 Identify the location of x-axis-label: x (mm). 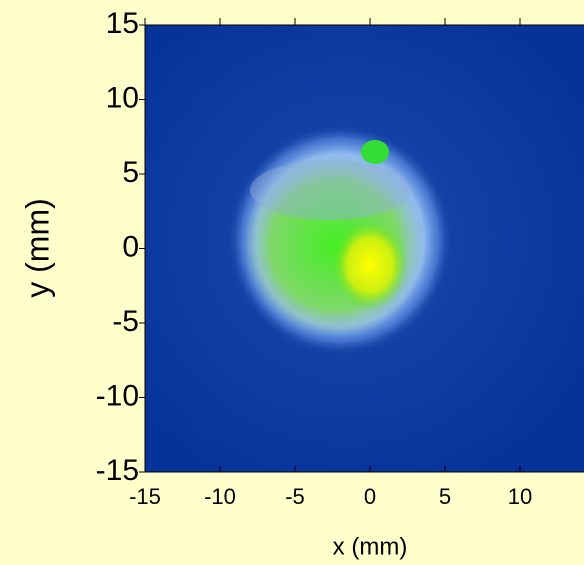
(370, 546).